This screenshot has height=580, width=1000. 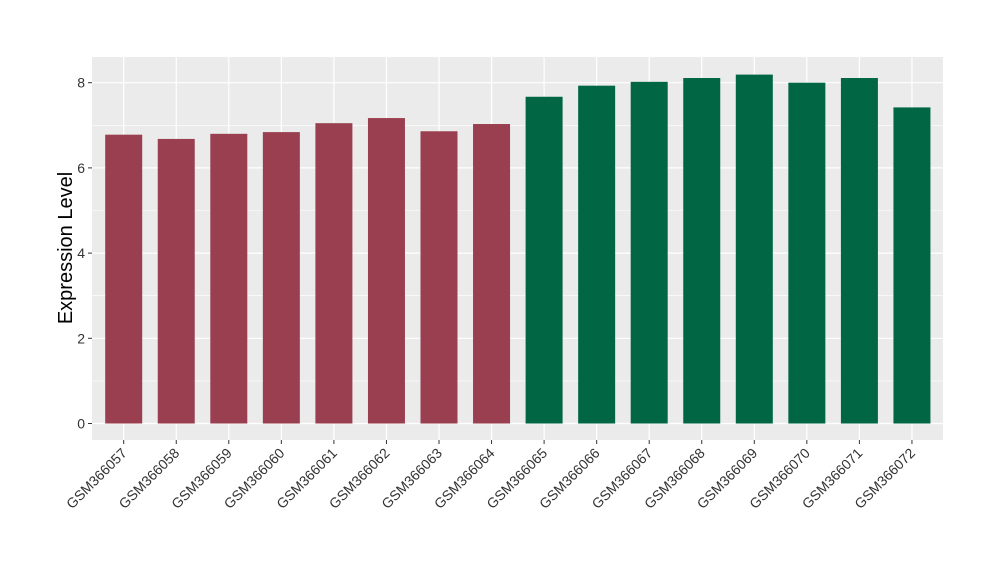 I want to click on bar-GSM366064, so click(x=492, y=274).